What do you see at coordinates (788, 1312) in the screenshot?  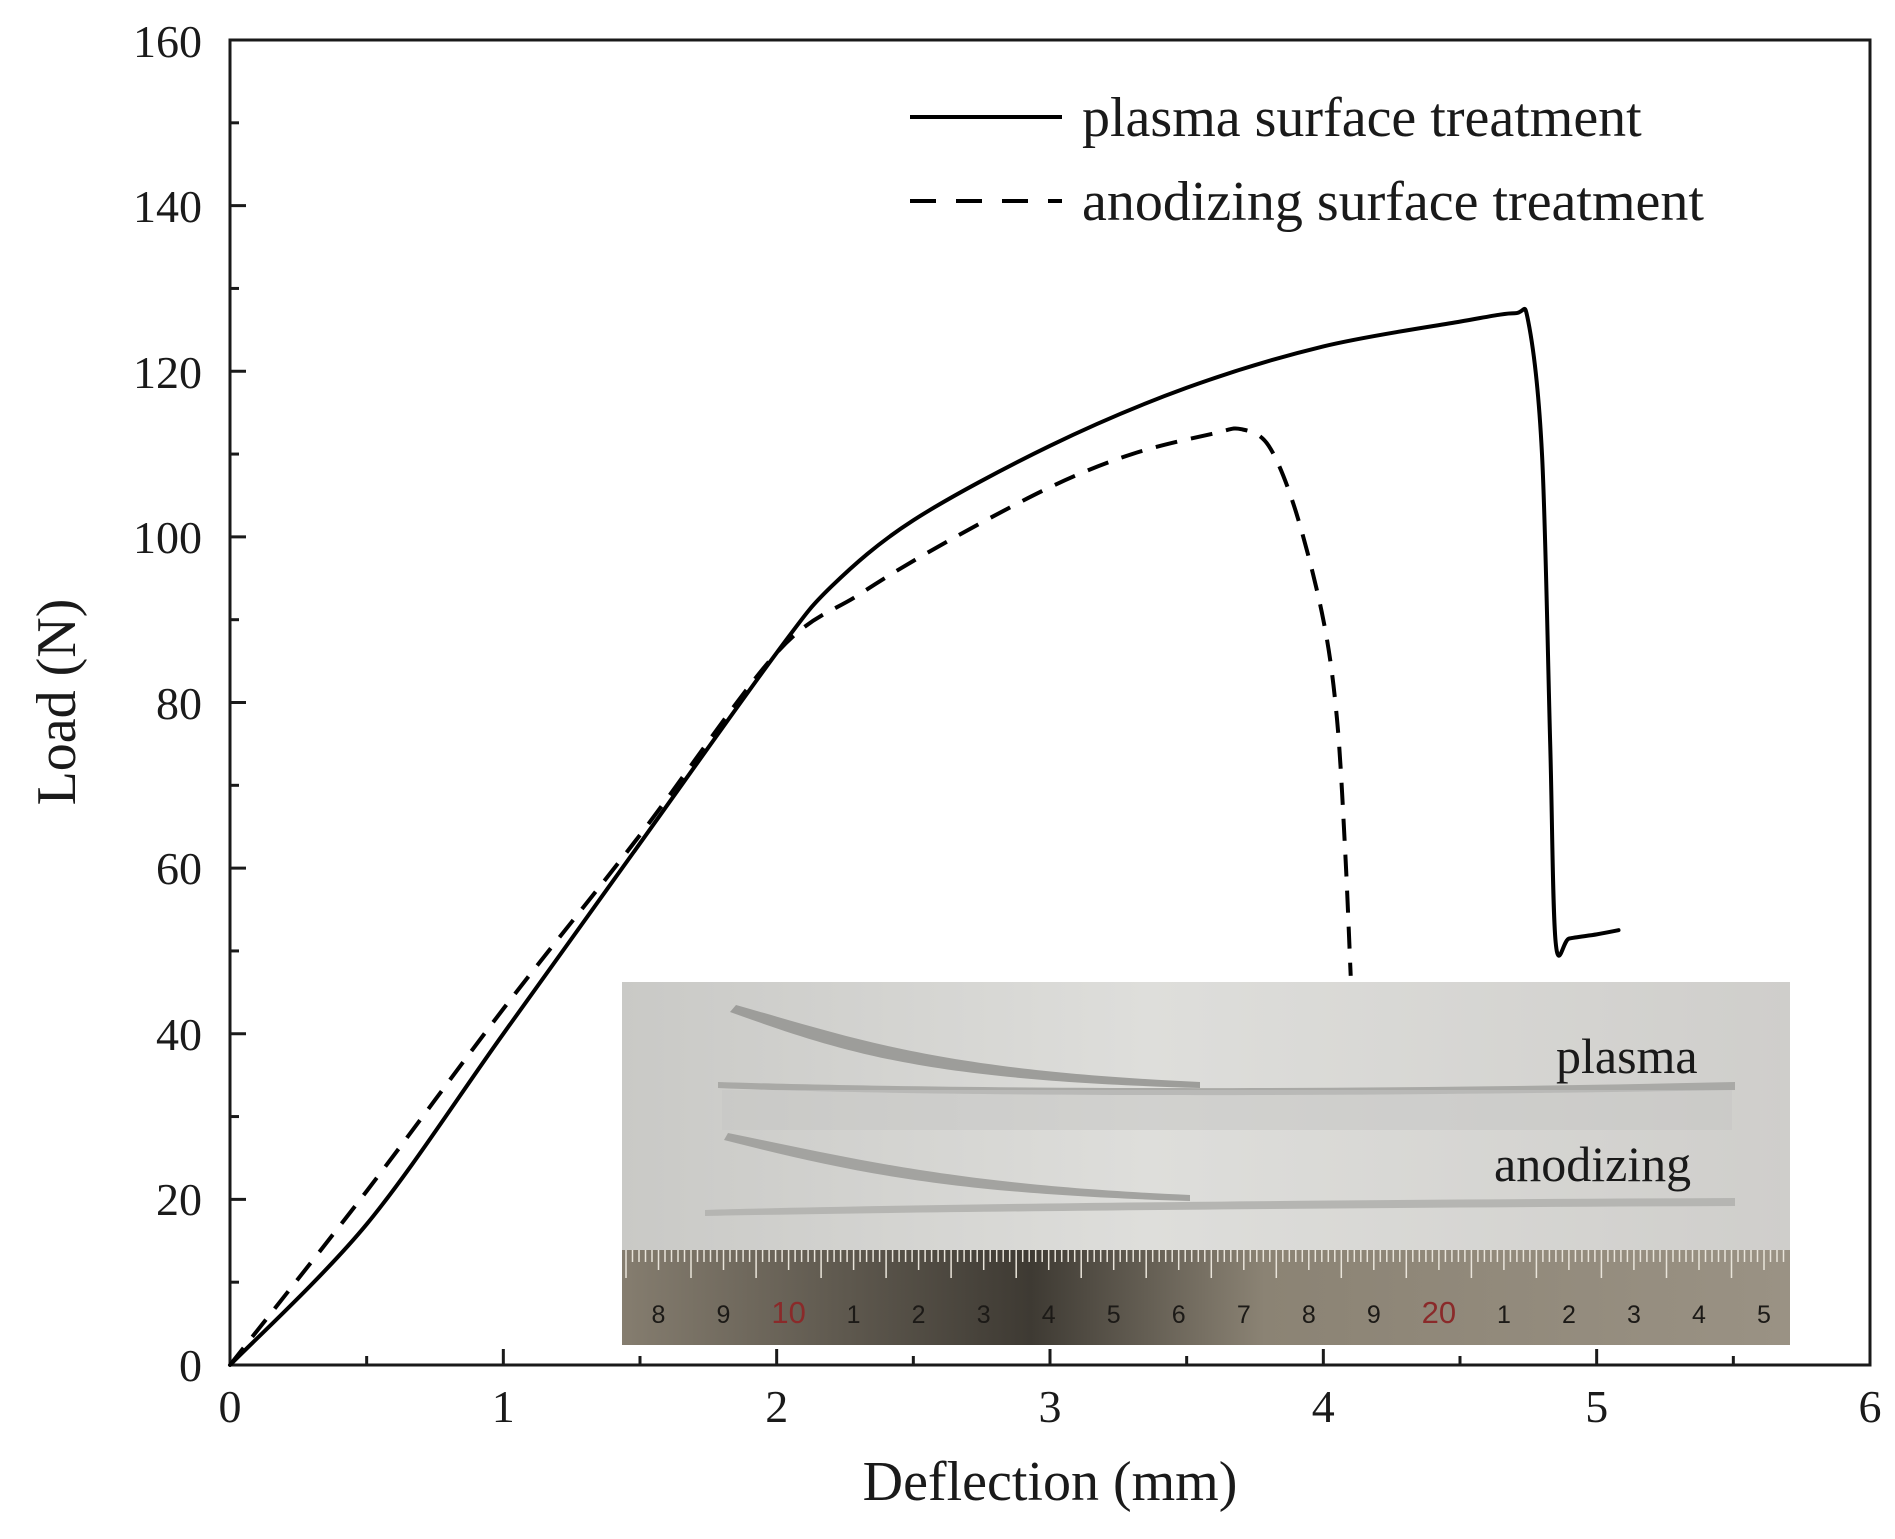 I see `ruler-number: 10` at bounding box center [788, 1312].